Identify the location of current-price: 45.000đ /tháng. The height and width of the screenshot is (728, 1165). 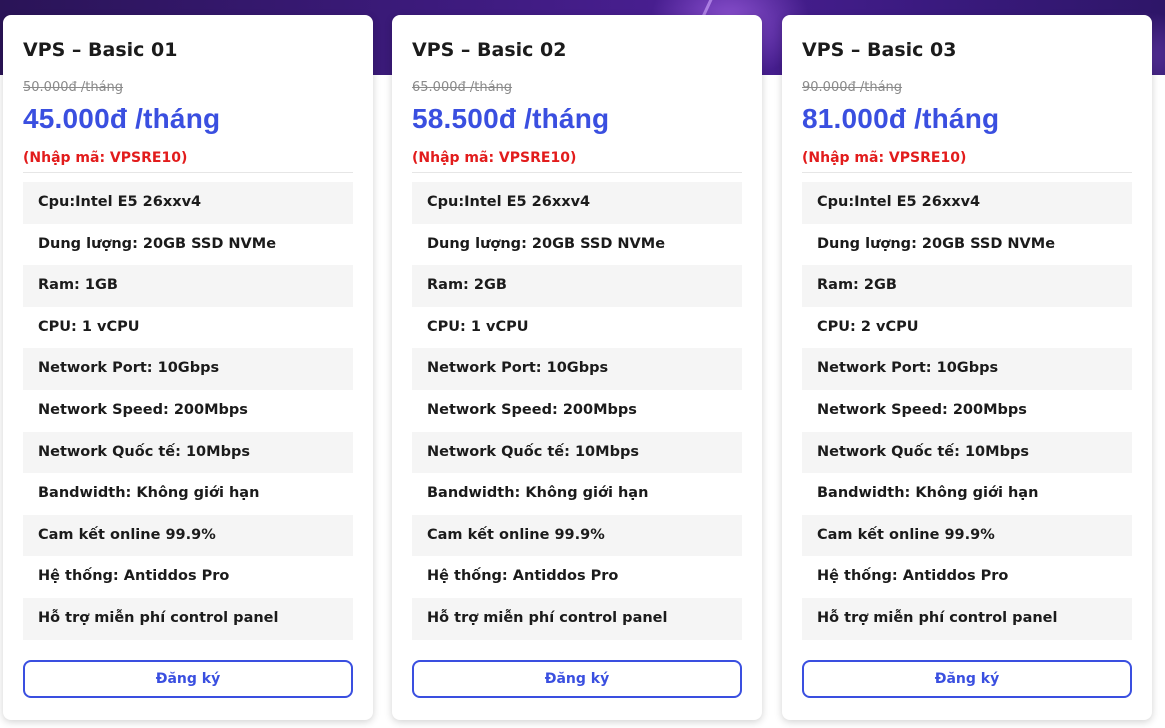
(122, 118).